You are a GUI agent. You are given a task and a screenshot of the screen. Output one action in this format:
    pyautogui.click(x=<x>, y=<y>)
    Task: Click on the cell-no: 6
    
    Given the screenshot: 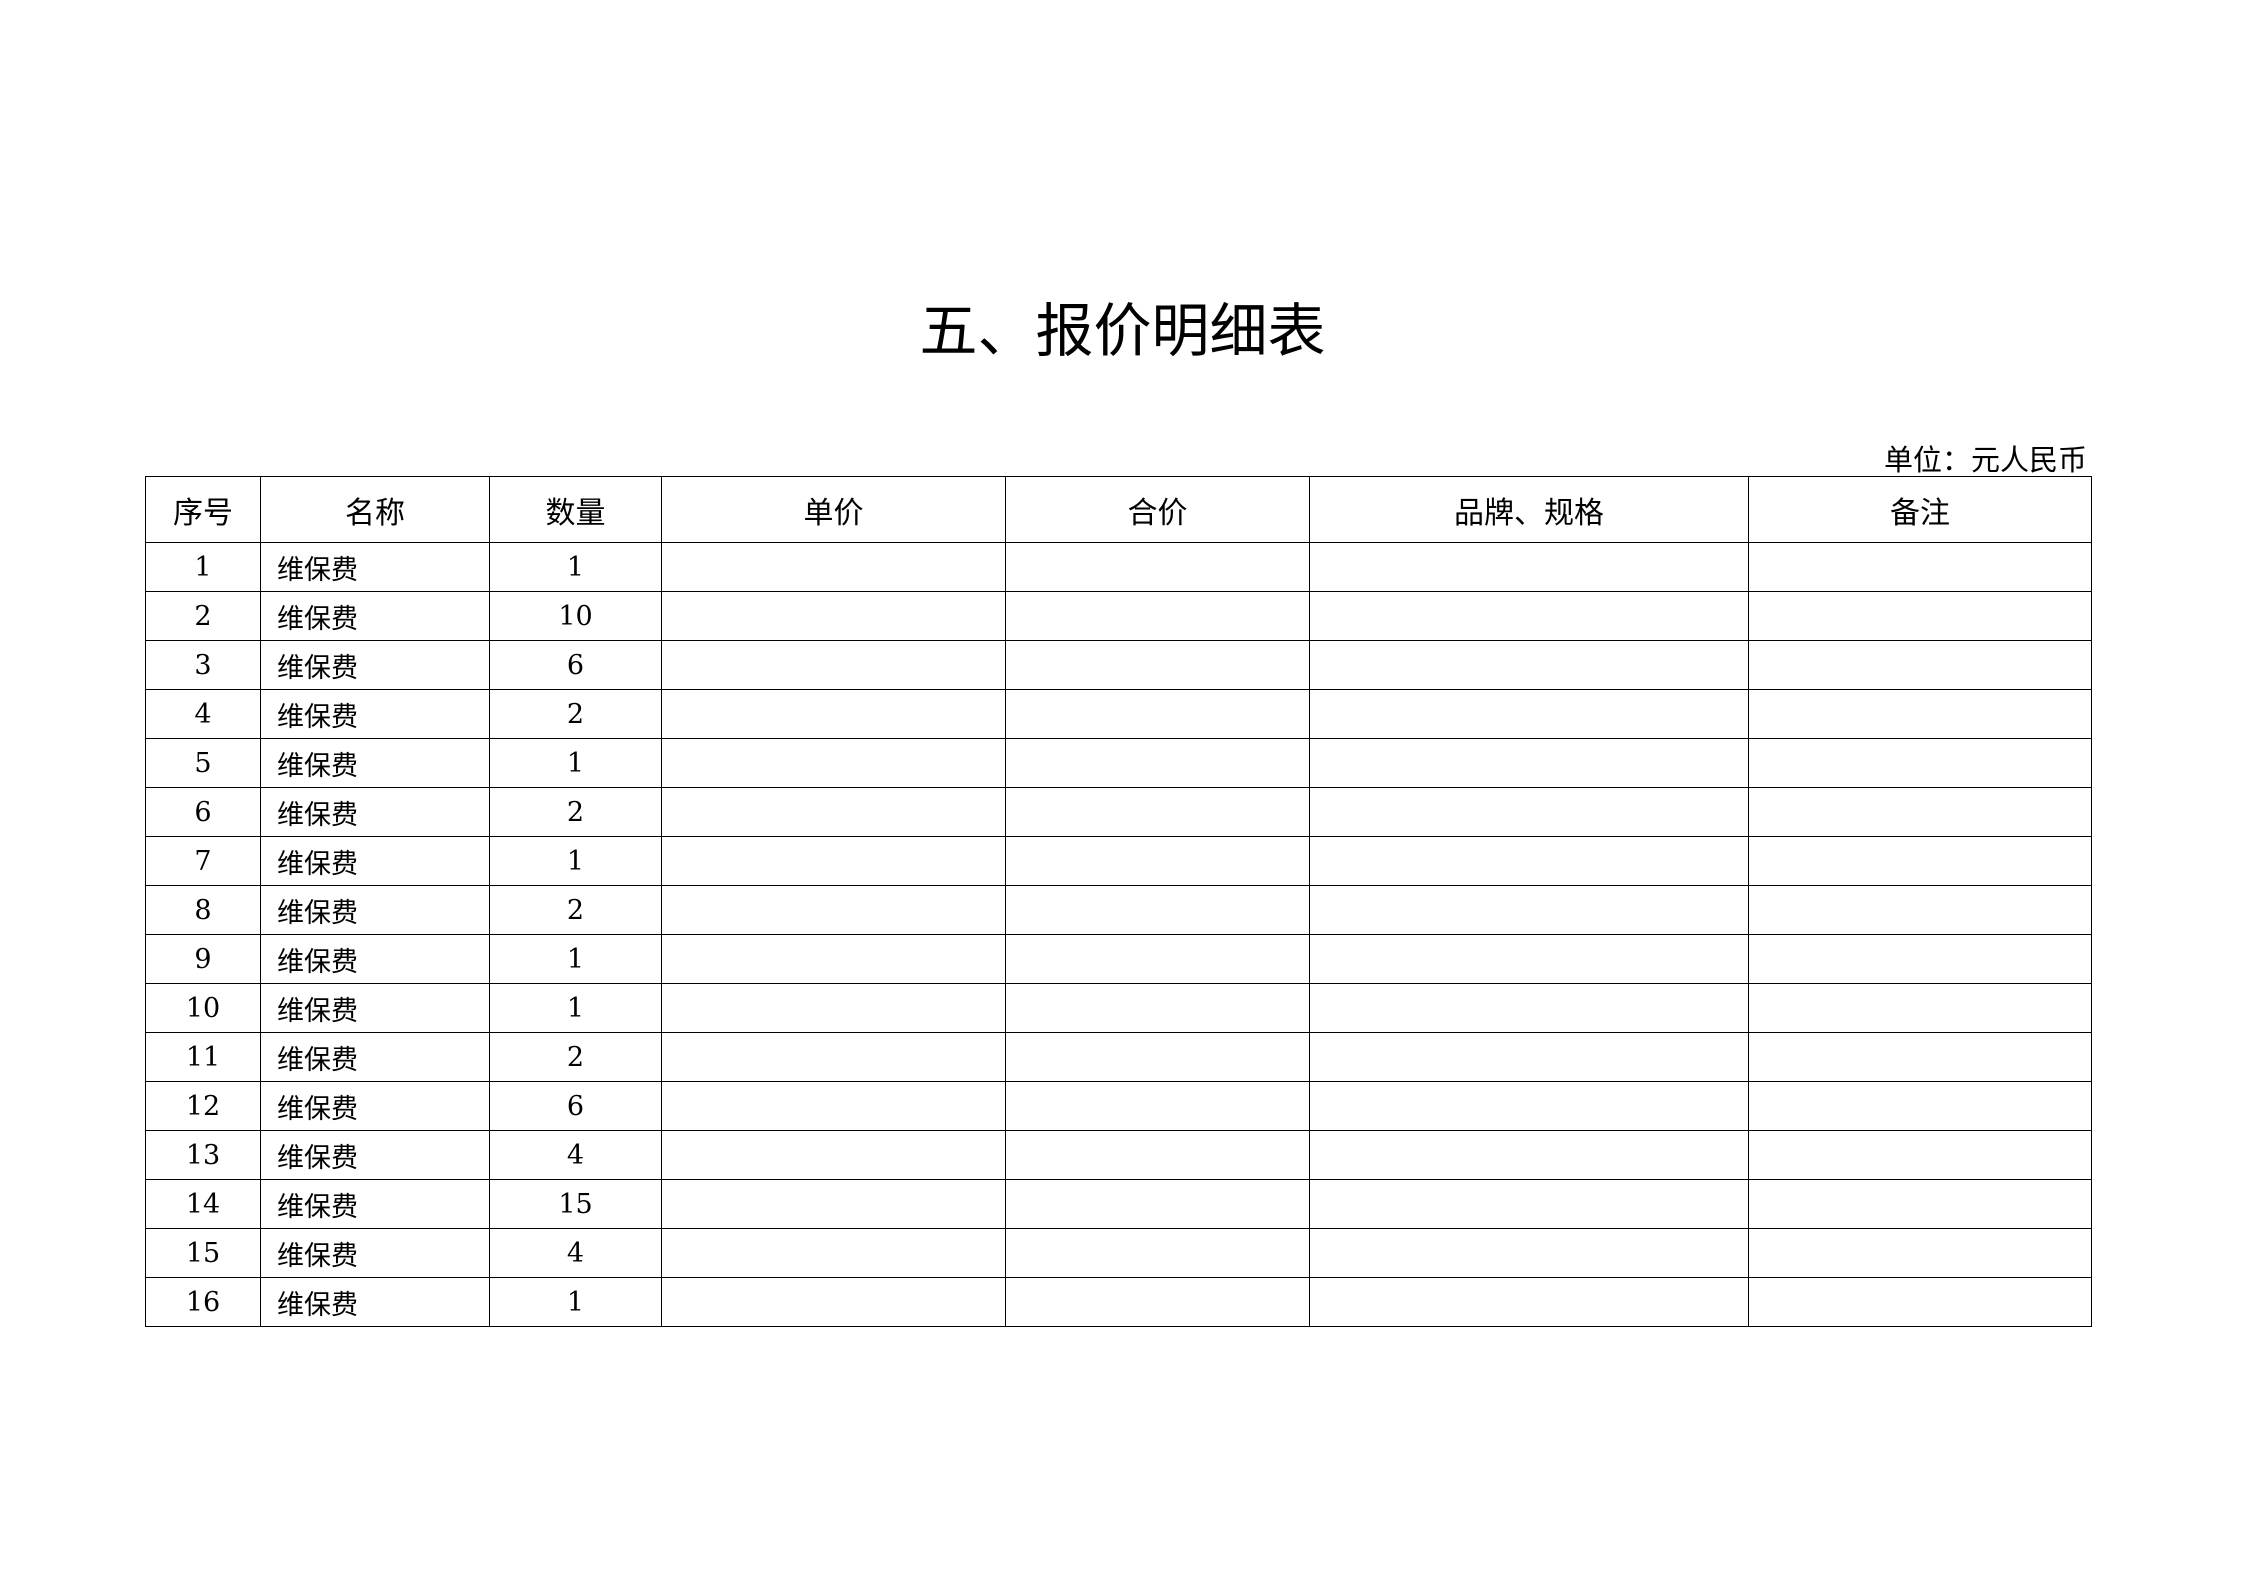 What is the action you would take?
    pyautogui.click(x=203, y=812)
    